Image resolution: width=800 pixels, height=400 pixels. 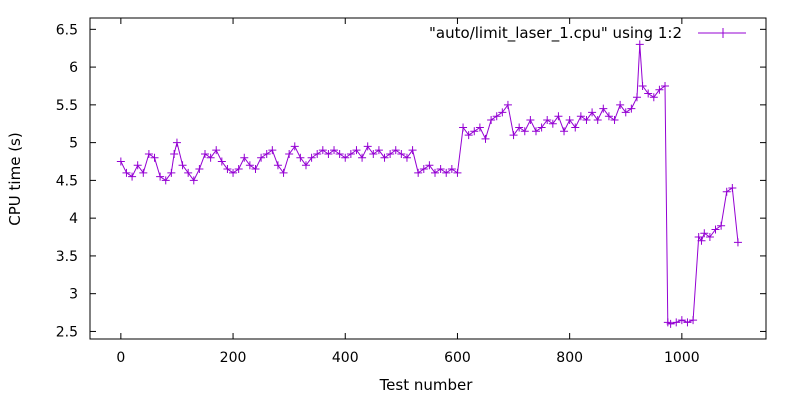 I want to click on x-tick-label: 0, so click(x=120, y=358).